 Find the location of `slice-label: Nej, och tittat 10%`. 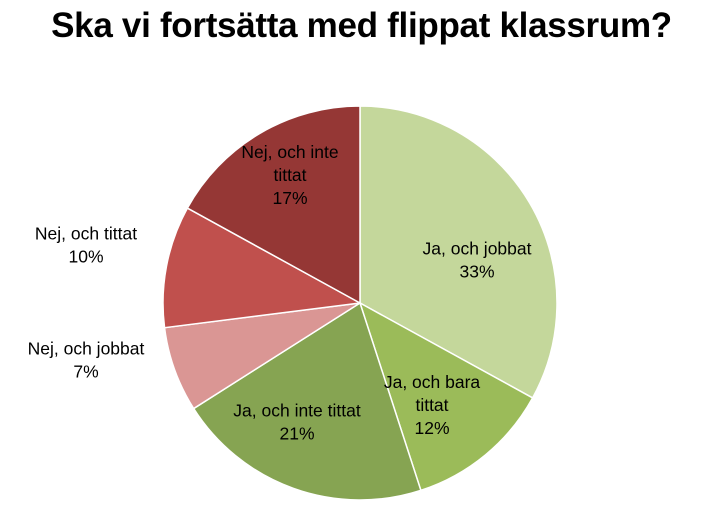

slice-label: Nej, och tittat 10% is located at coordinates (86, 245).